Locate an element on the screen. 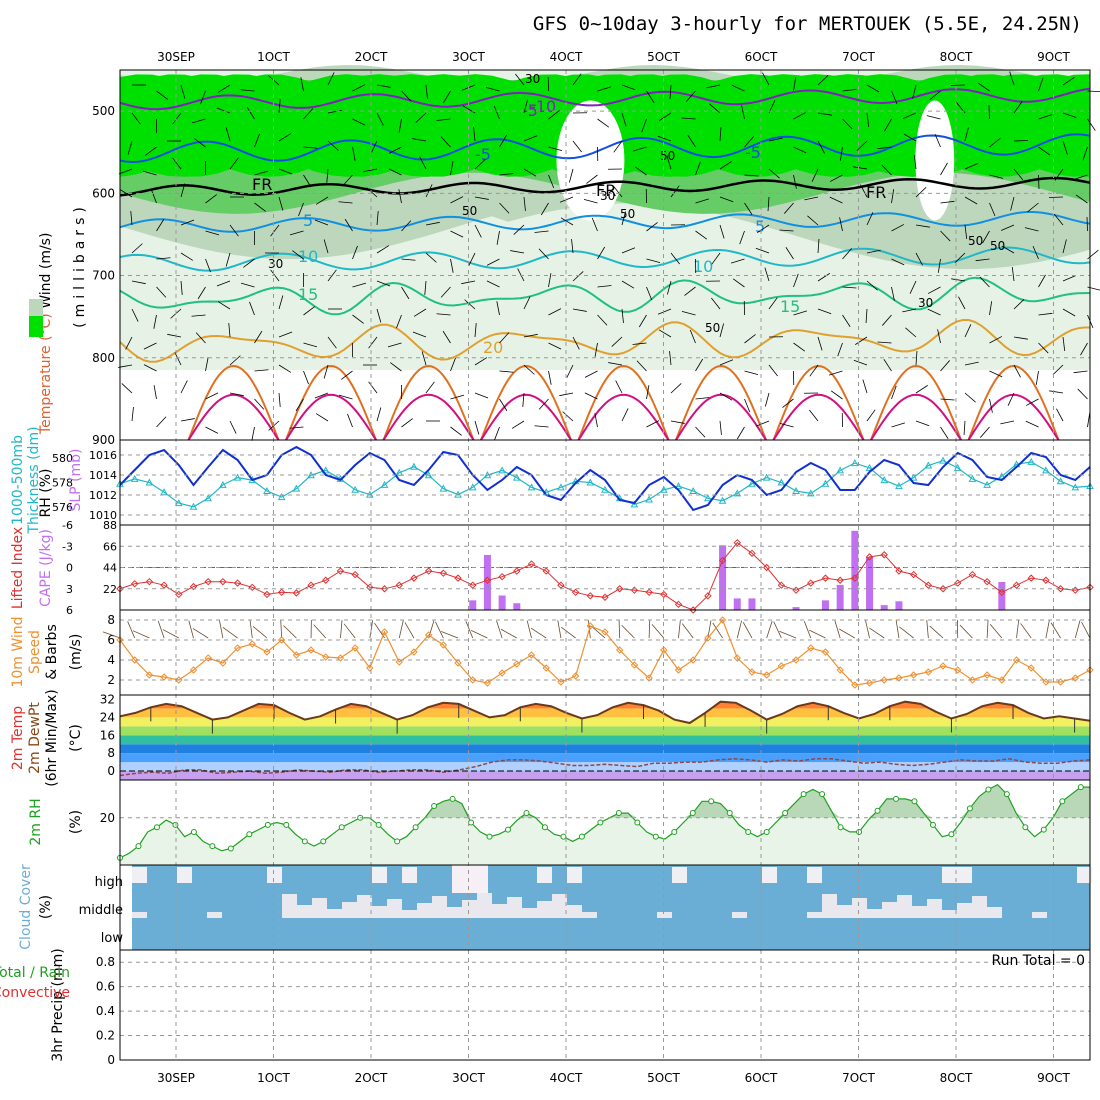  temp-label-2: 2m DewPt is located at coordinates (35, 738).